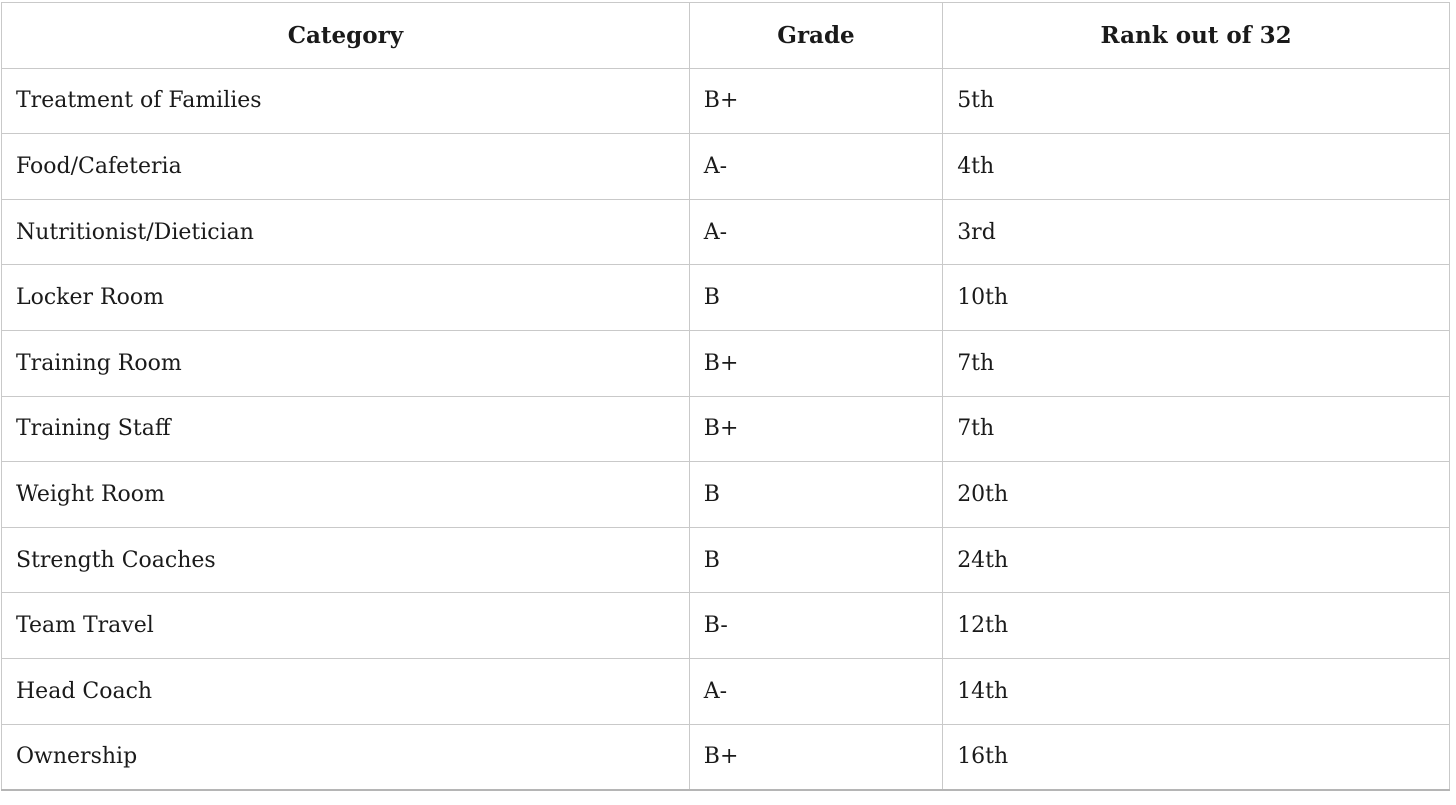 The image size is (1456, 805). Describe the element at coordinates (345, 363) in the screenshot. I see `category-cell: Training Room` at that location.